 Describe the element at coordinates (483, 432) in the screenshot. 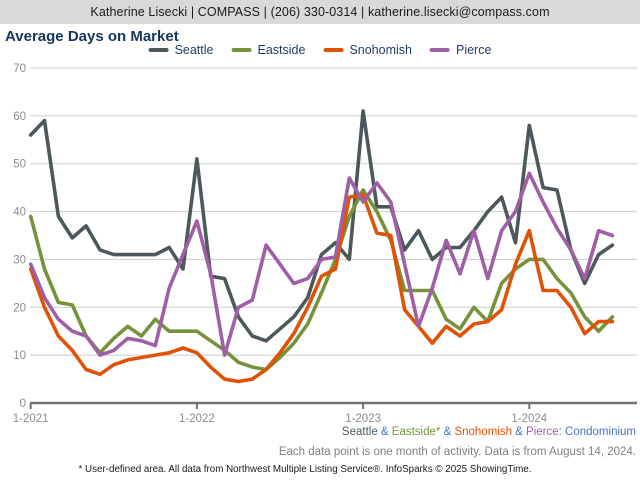

I see `footer-series-segment: Snohomish` at that location.